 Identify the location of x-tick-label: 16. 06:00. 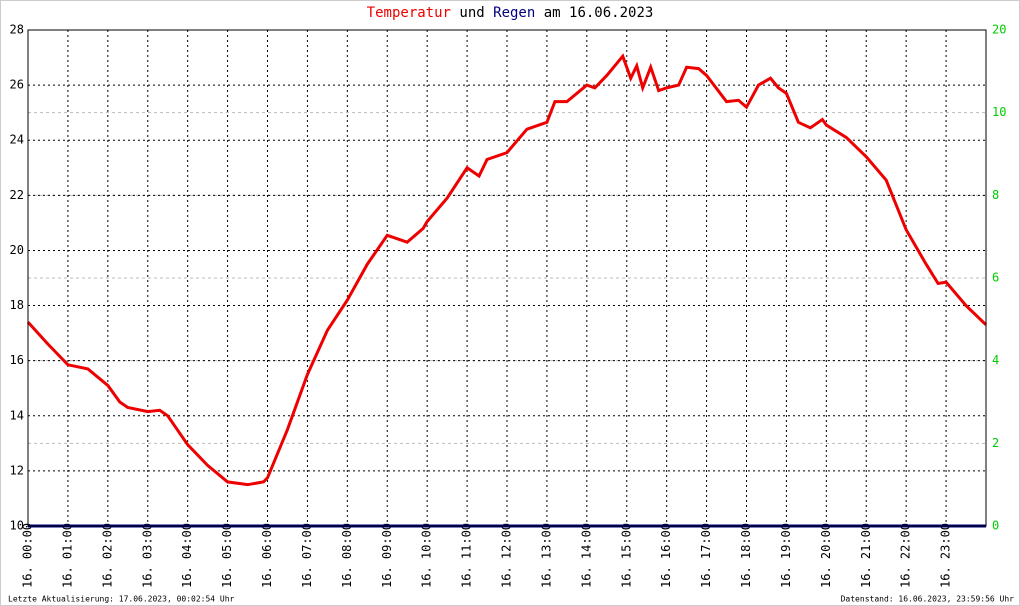
(267, 555).